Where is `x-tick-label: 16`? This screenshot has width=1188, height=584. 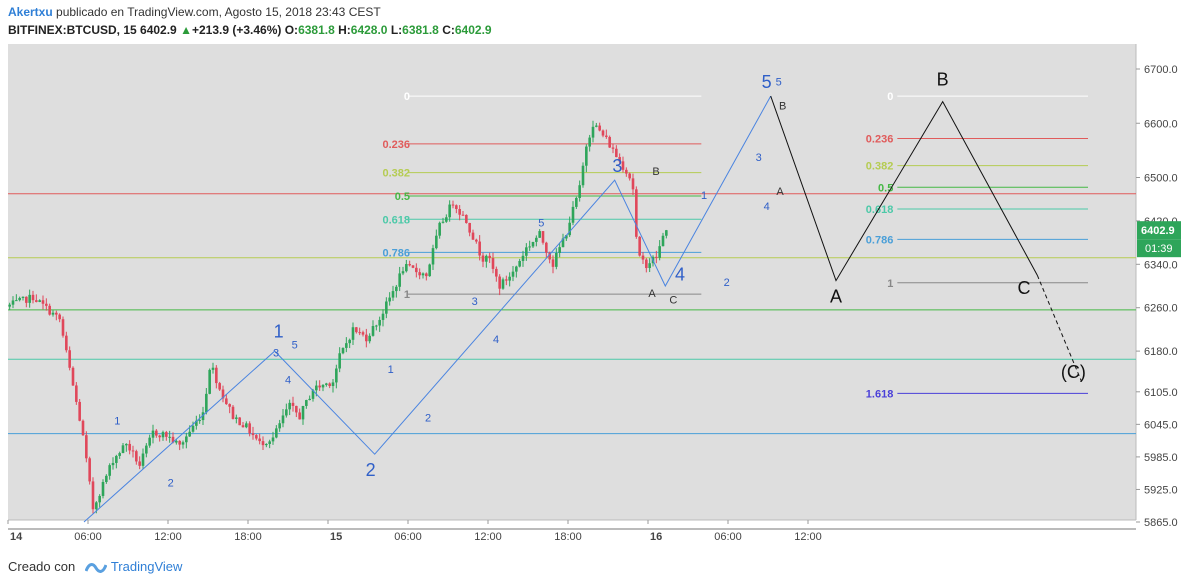 x-tick-label: 16 is located at coordinates (656, 537).